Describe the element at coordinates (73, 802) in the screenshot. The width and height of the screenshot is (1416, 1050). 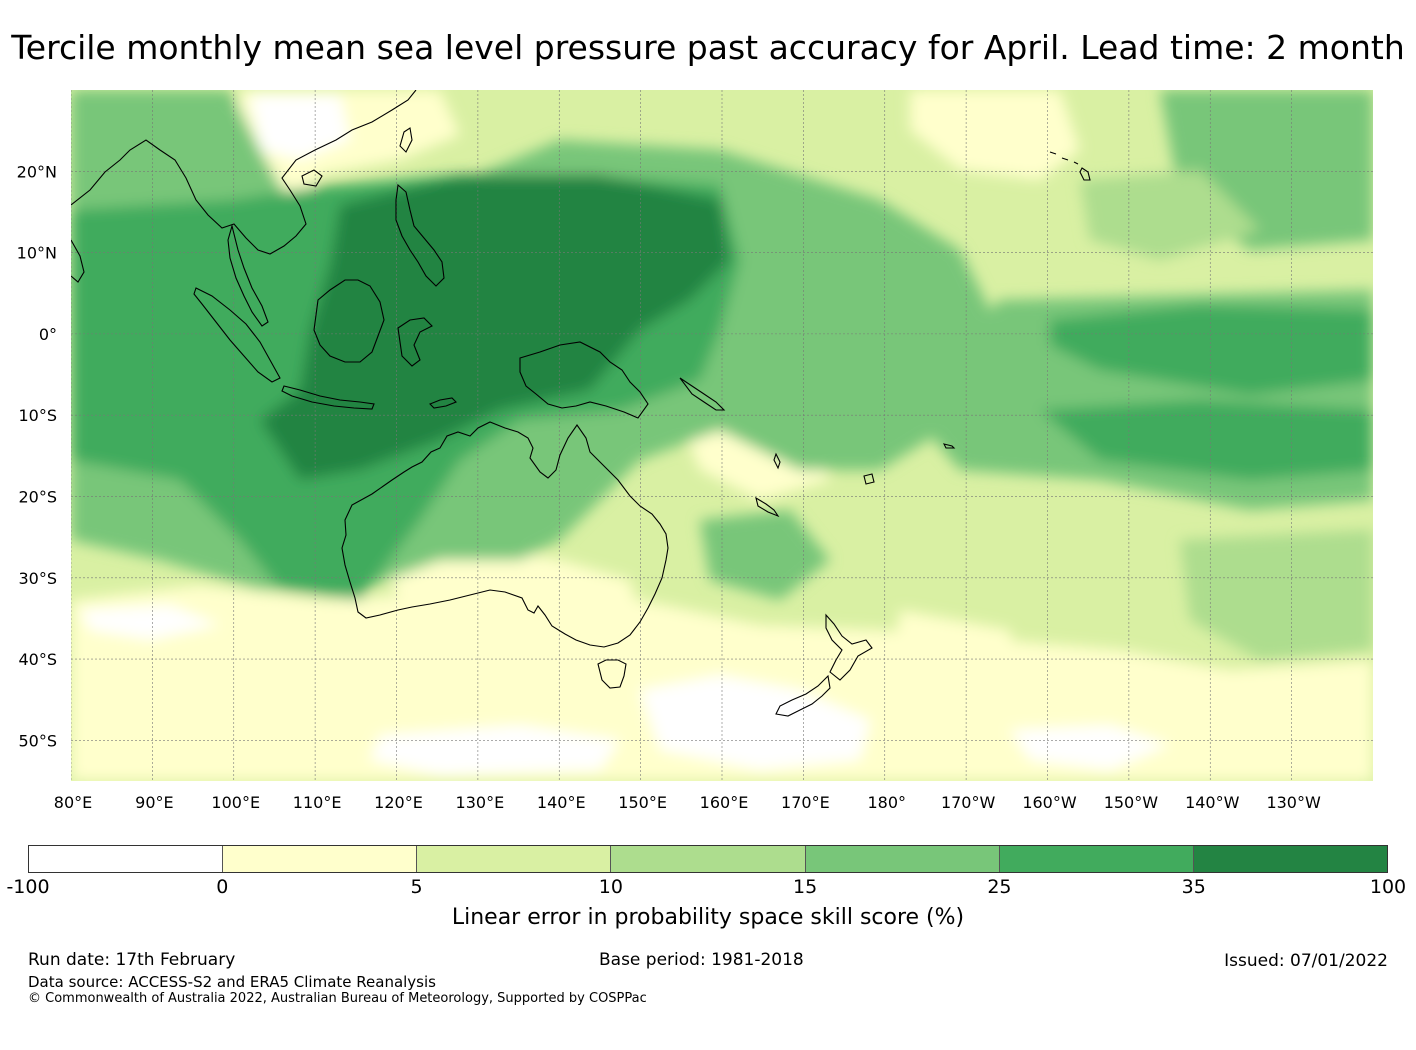
I see `longitude-label: 80°E` at that location.